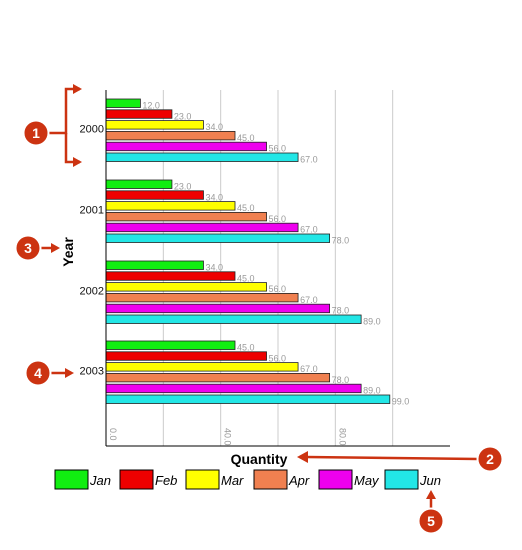 Image resolution: width=522 pixels, height=550 pixels. What do you see at coordinates (113, 434) in the screenshot?
I see `x-tick-label: 0.0` at bounding box center [113, 434].